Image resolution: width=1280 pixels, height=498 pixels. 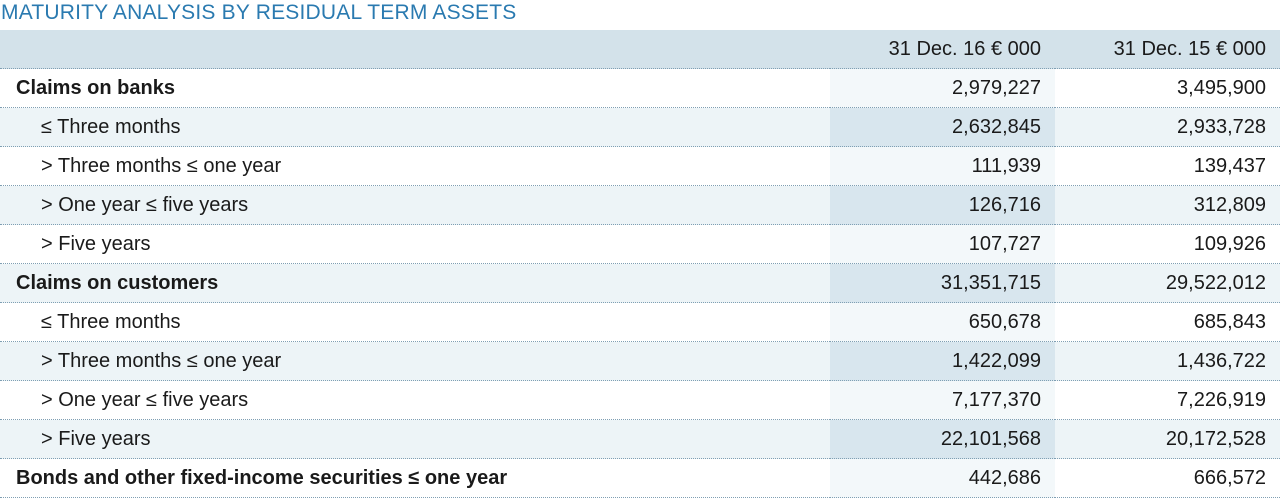 I want to click on header-label-cell, so click(x=415, y=49).